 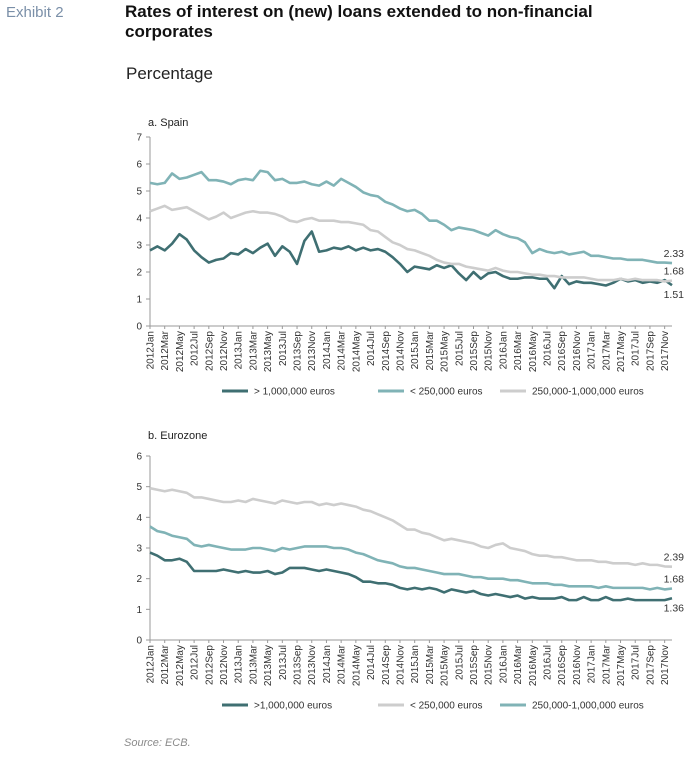 I want to click on legend-label: > 1,000,000 euros, so click(x=294, y=392).